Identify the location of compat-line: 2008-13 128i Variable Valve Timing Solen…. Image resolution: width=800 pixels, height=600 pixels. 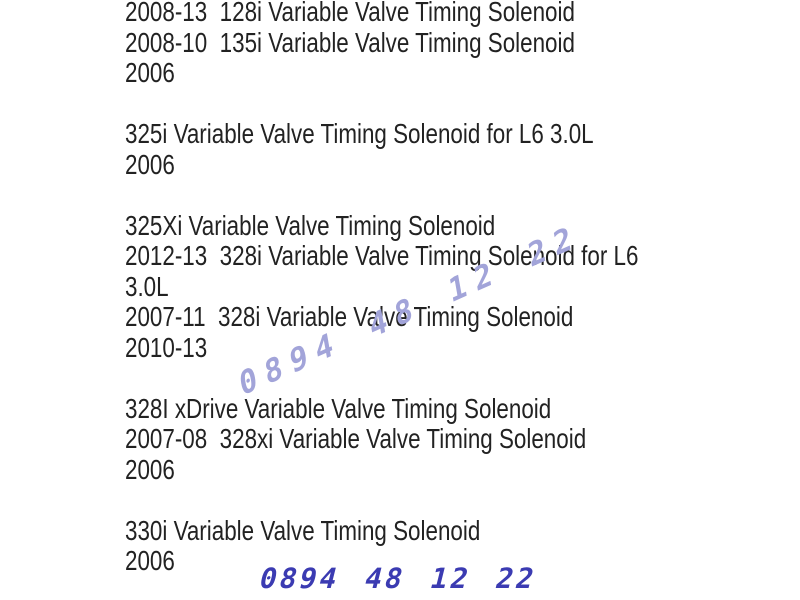
(350, 13).